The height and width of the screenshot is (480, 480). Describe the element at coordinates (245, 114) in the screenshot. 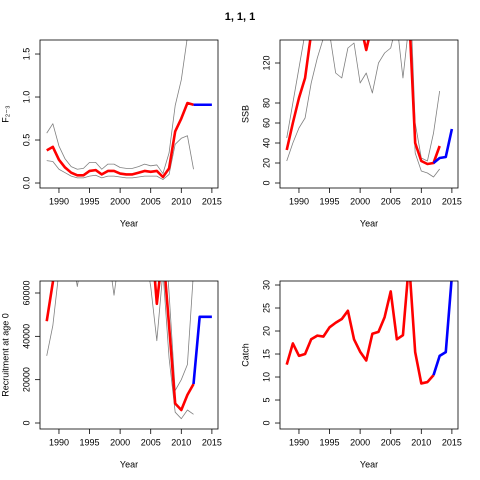

I see `y-axis-label: SSB` at that location.